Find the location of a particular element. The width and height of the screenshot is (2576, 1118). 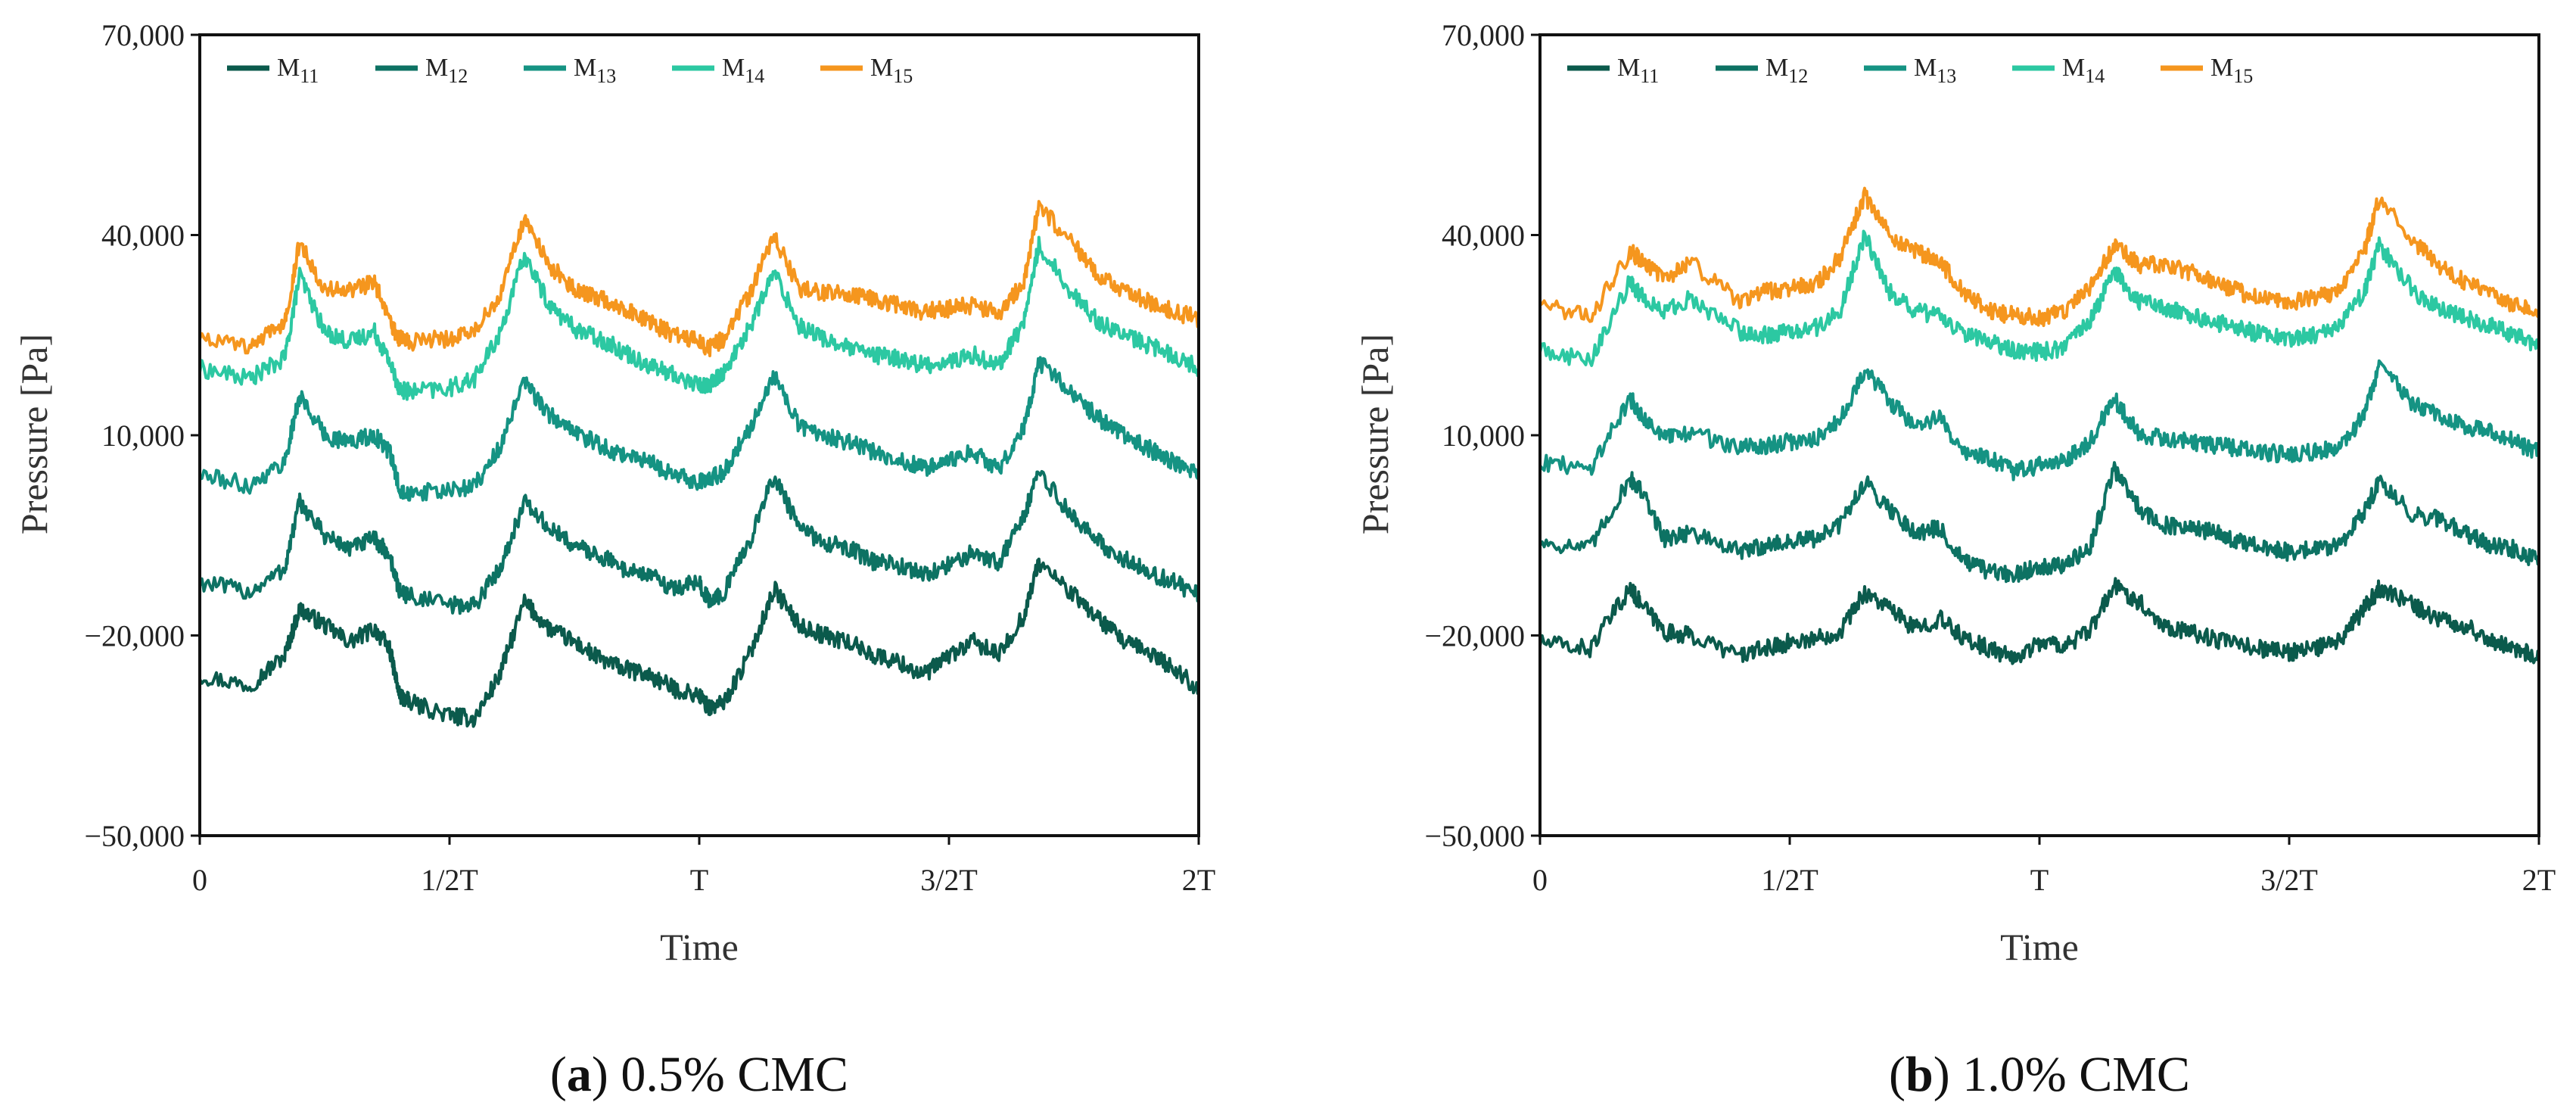

series-line-a-m14 is located at coordinates (699, 318).